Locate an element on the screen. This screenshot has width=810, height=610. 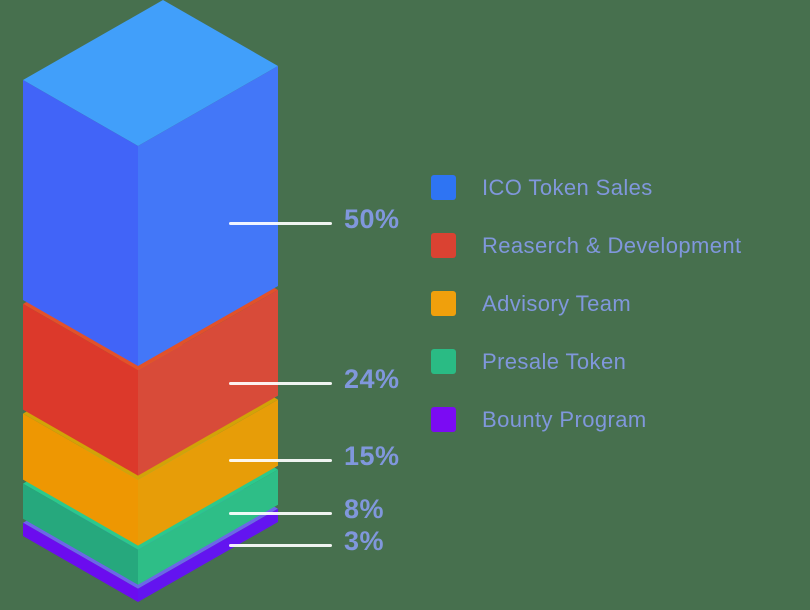
legend-label: Reaserch & Development is located at coordinates (612, 245).